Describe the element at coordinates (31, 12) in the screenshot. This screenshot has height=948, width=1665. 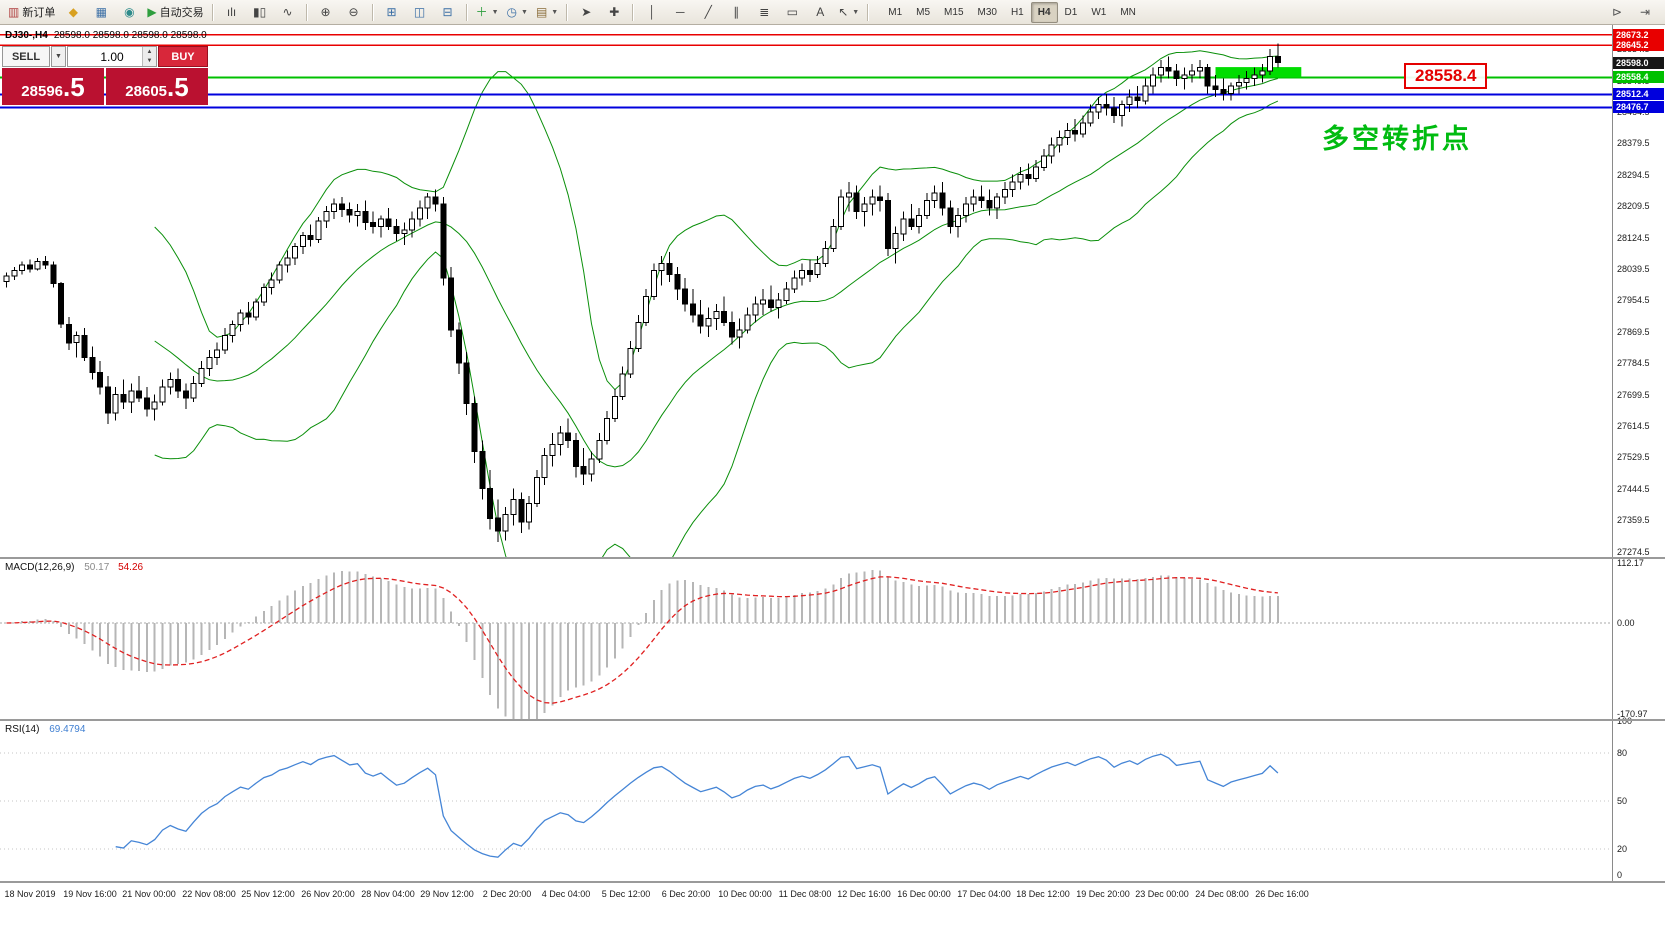
I see `new-order-button: ▥ 新订单` at that location.